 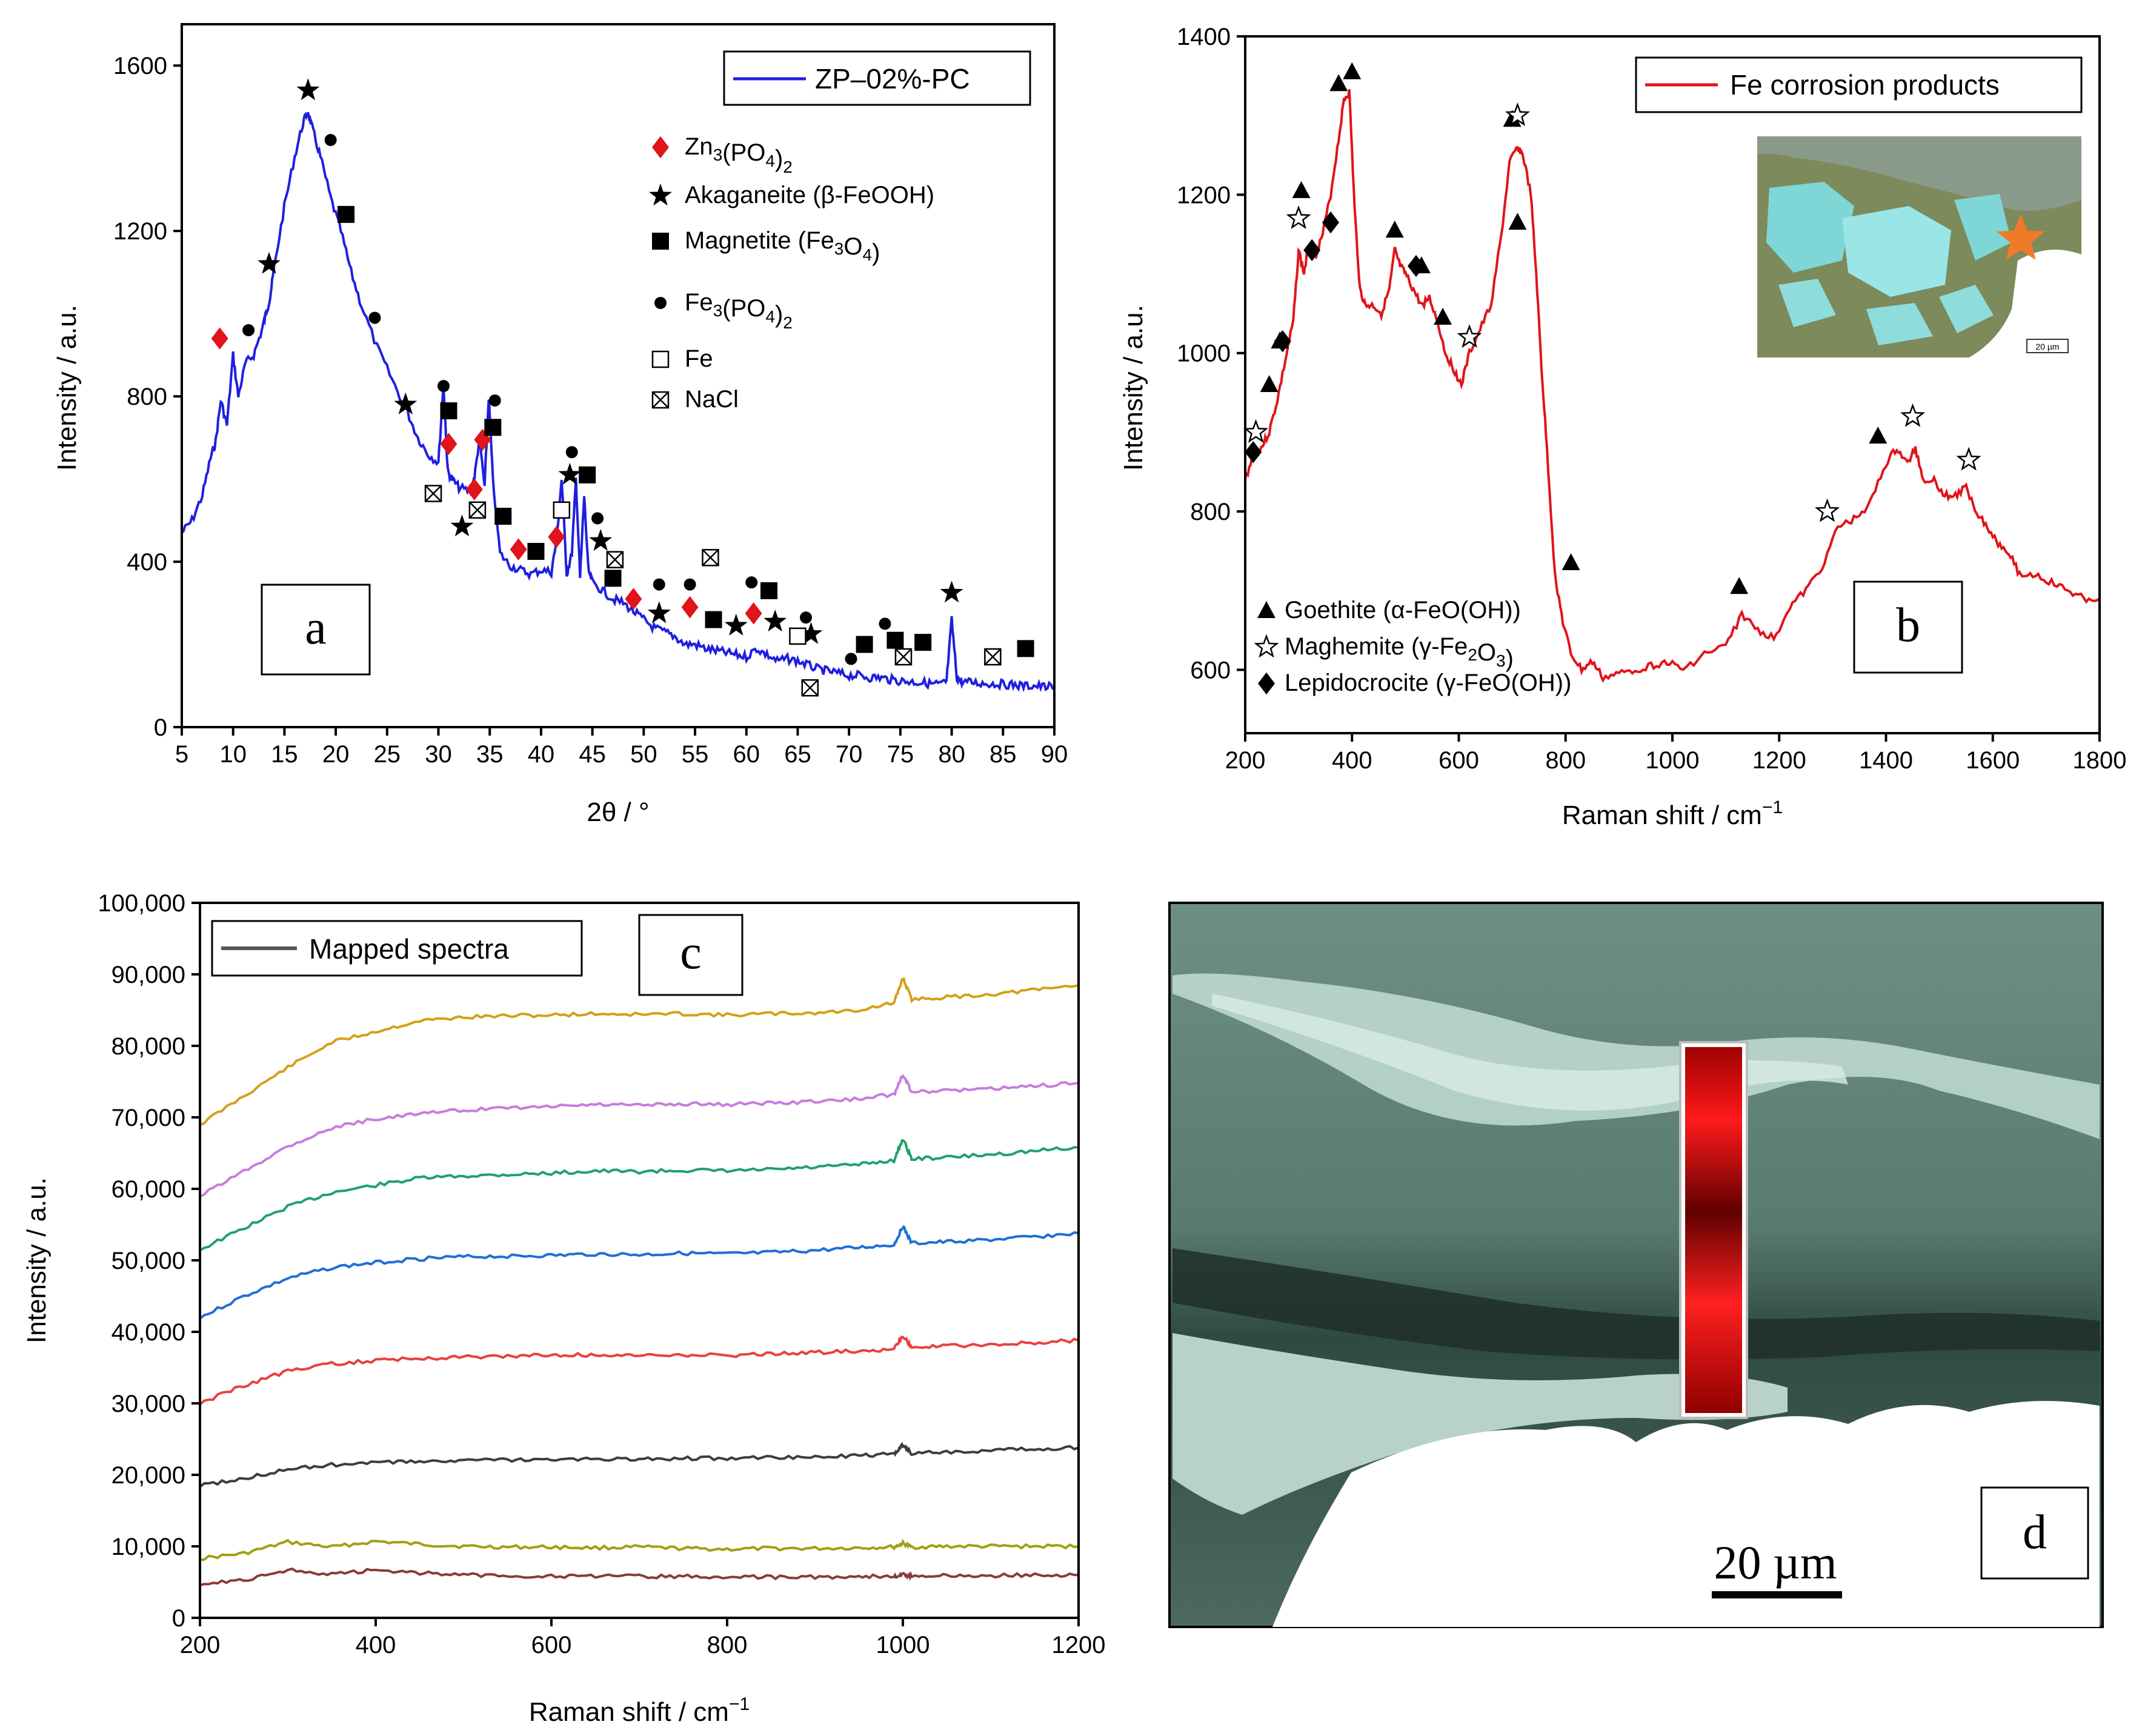 What do you see at coordinates (1003, 755) in the screenshot?
I see `x-tick-label: 85` at bounding box center [1003, 755].